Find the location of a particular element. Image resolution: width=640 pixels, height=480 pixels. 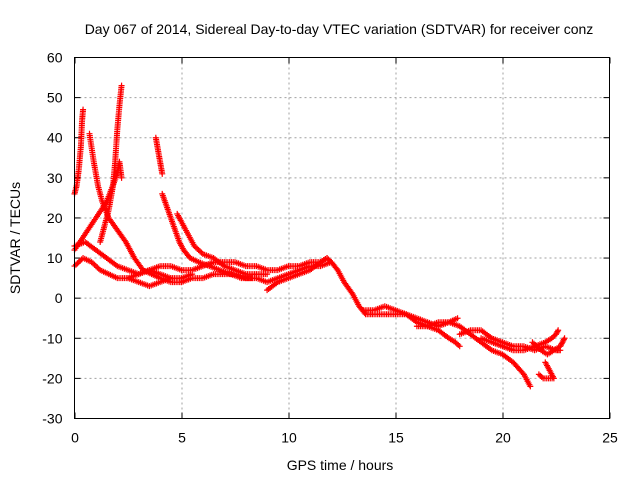

y-tick-label: 60 is located at coordinates (55, 58).